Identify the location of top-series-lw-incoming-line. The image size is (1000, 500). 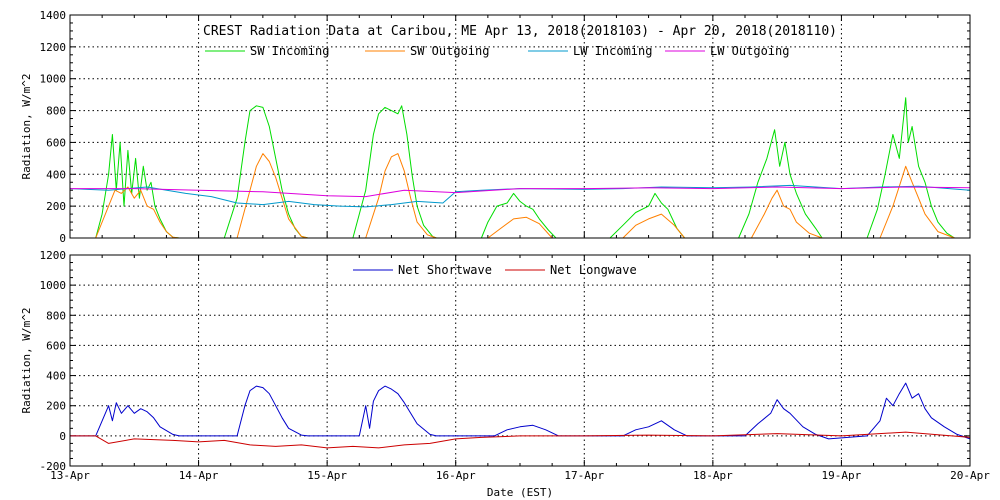
(520, 196).